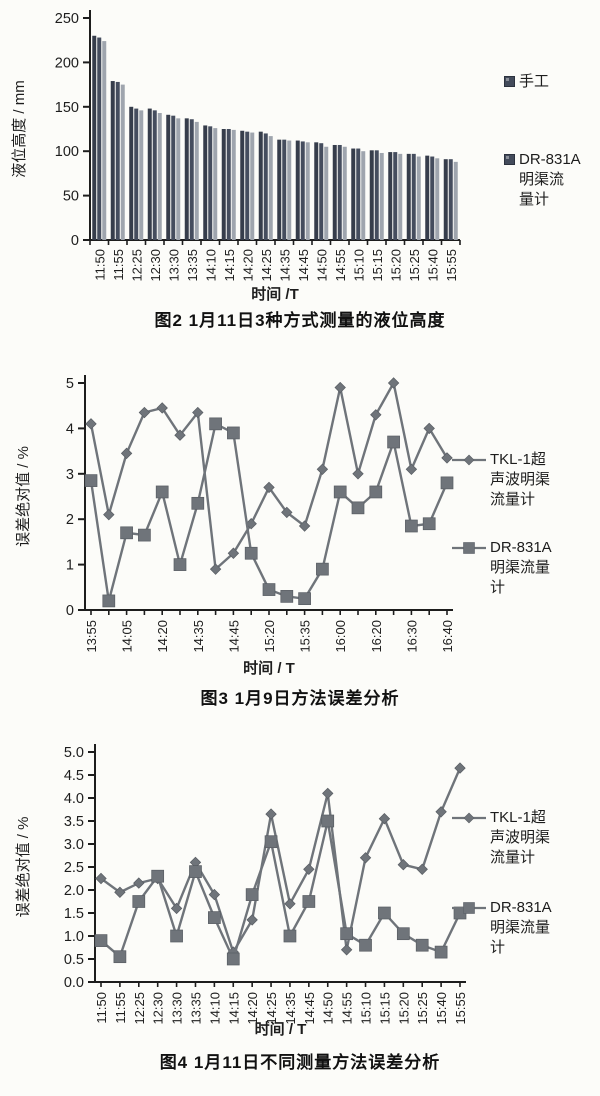  I want to click on legend-square-swatch-icon, so click(509, 159).